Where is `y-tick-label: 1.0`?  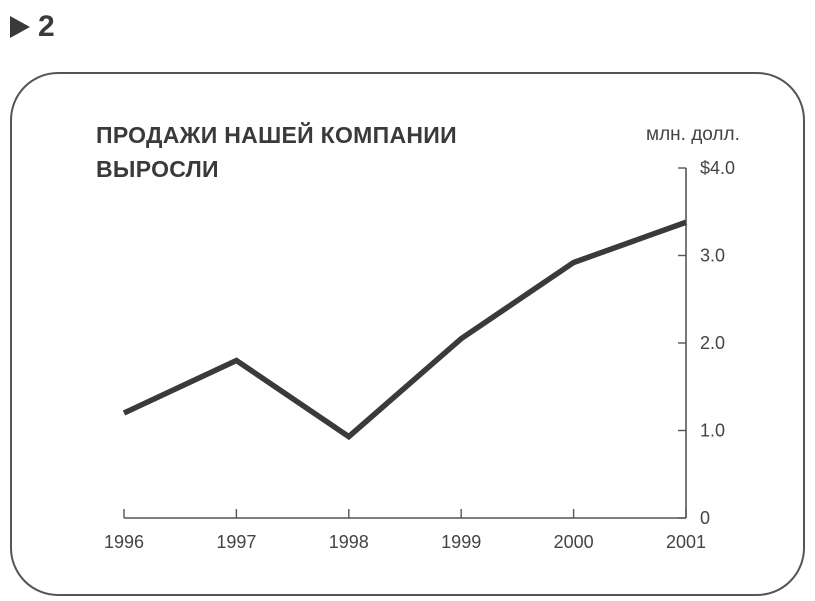 y-tick-label: 1.0 is located at coordinates (712, 431).